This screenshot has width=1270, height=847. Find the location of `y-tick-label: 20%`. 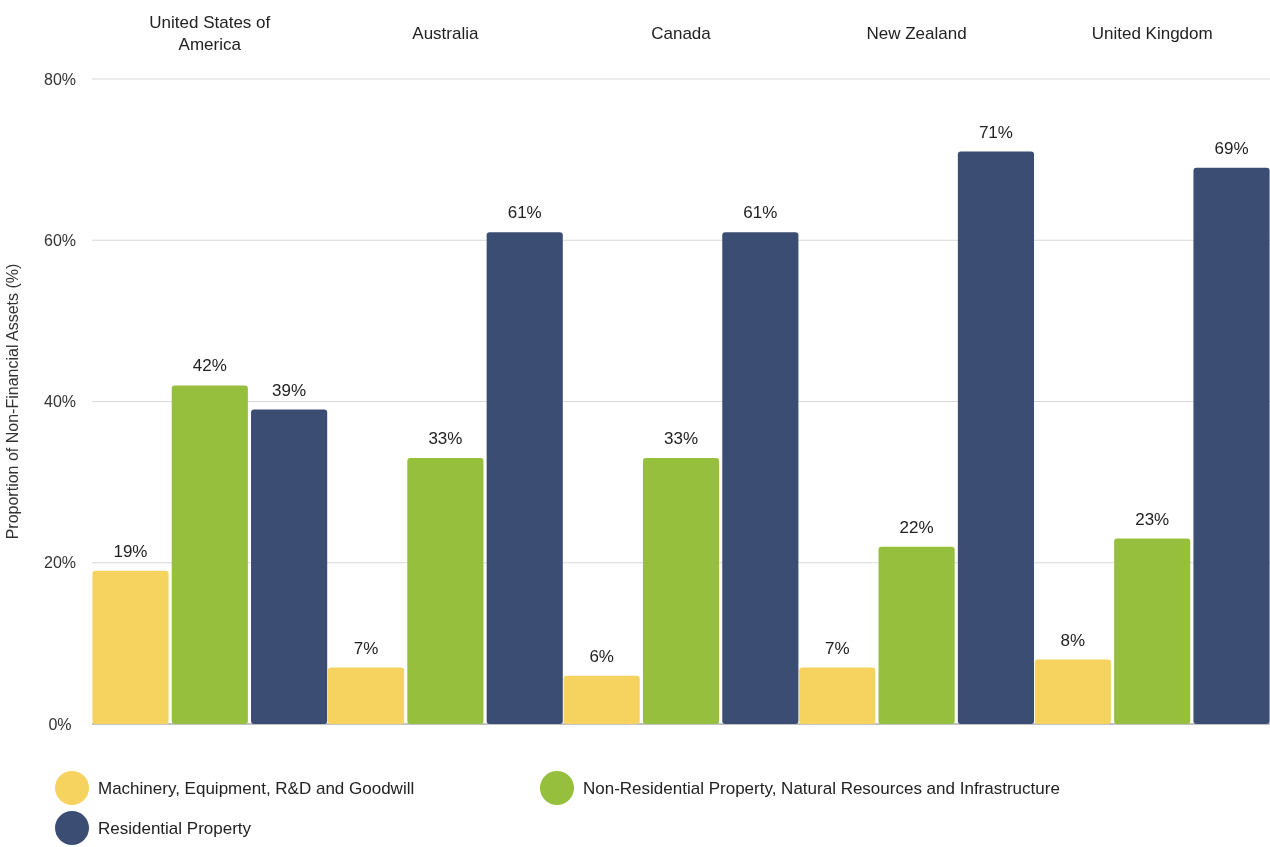

y-tick-label: 20% is located at coordinates (60, 563).